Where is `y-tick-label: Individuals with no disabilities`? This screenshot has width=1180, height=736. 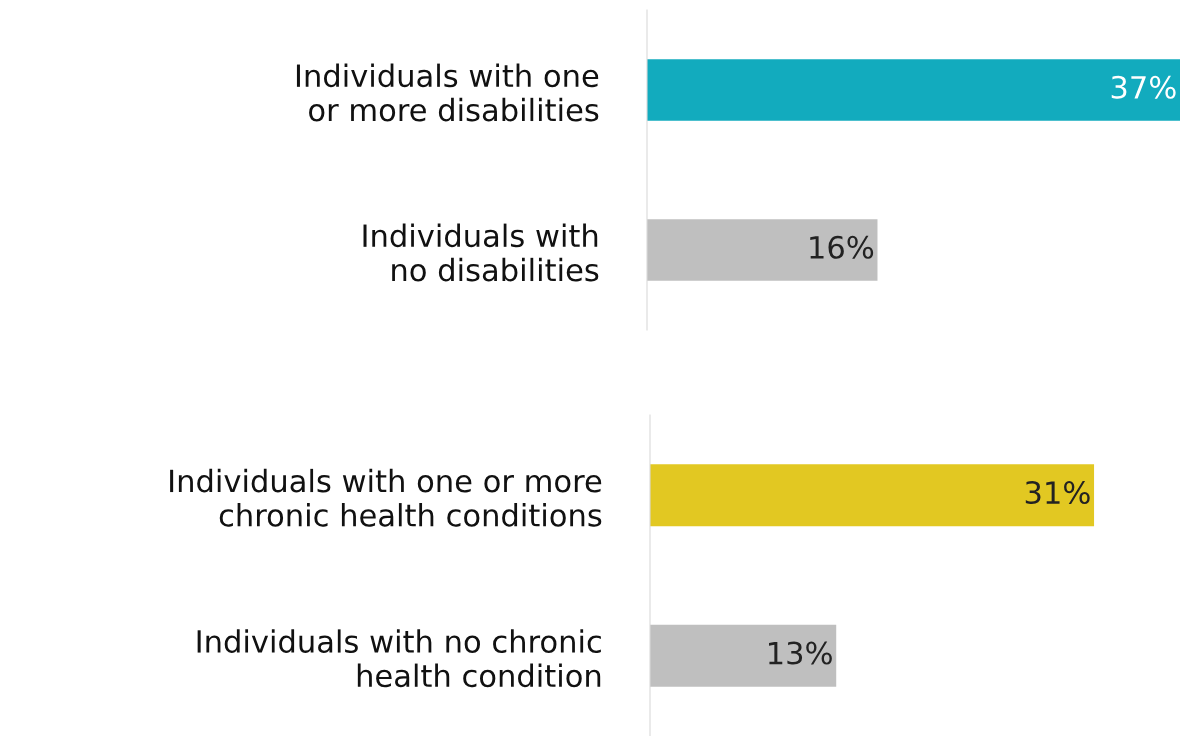 y-tick-label: Individuals with no disabilities is located at coordinates (481, 252).